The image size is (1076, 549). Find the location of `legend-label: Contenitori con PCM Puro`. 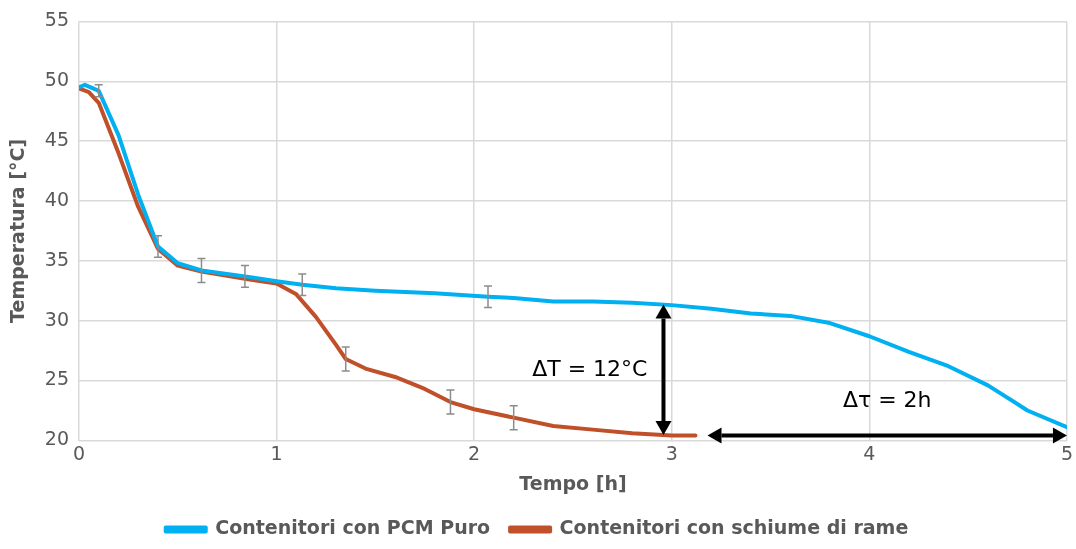

legend-label: Contenitori con PCM Puro is located at coordinates (353, 527).